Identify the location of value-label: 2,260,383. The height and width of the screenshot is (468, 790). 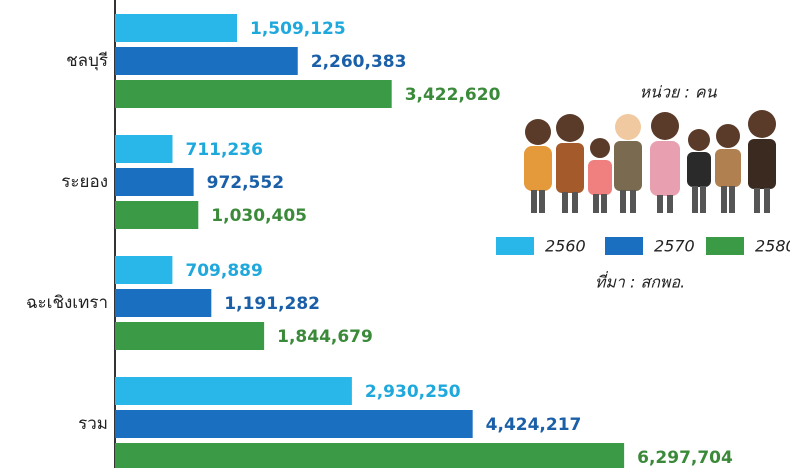
(359, 62).